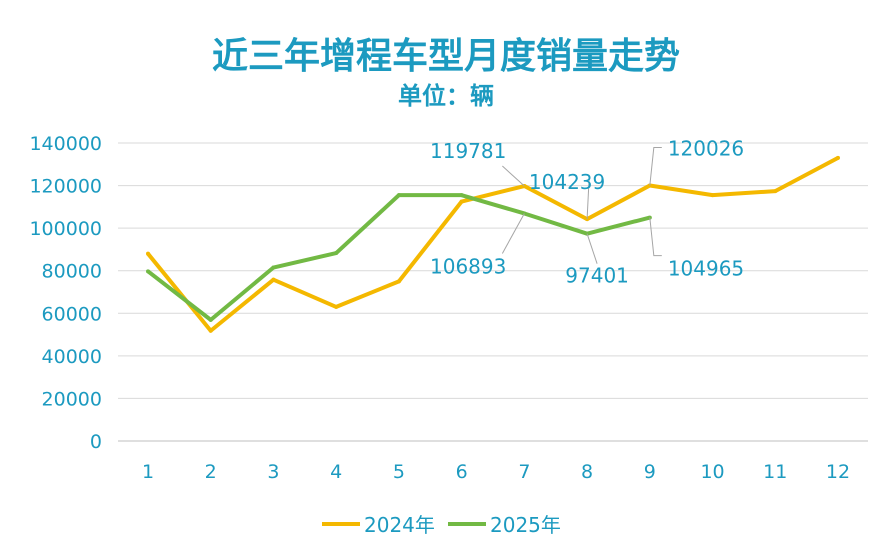 Image resolution: width=896 pixels, height=552 pixels. Describe the element at coordinates (65, 144) in the screenshot. I see `y-tick-label: 140000` at that location.